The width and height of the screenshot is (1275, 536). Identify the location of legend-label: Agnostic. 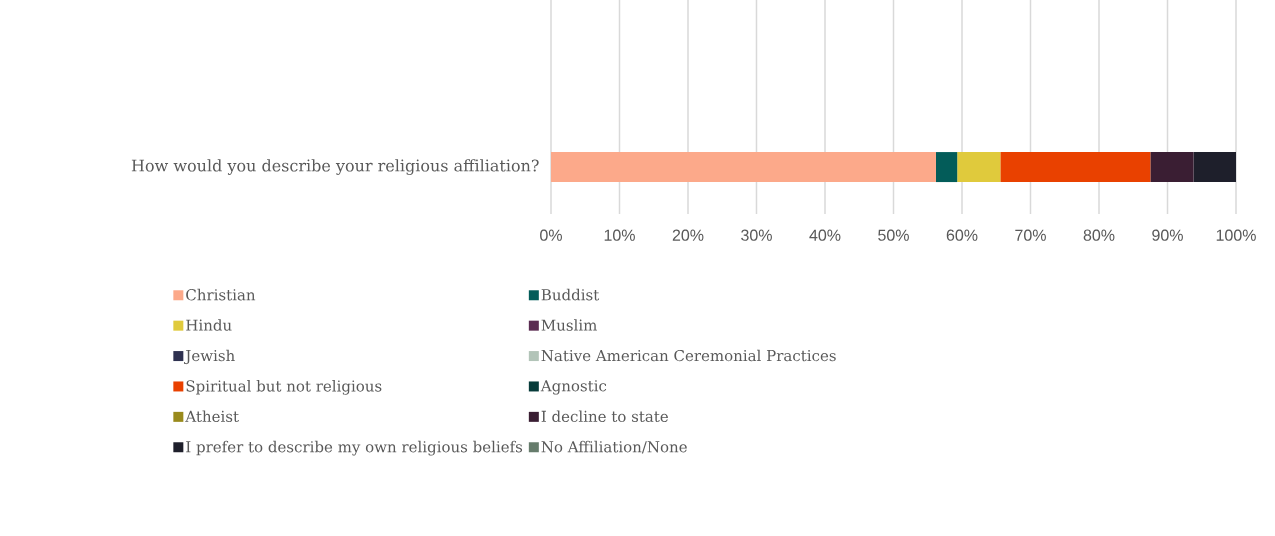
(573, 387).